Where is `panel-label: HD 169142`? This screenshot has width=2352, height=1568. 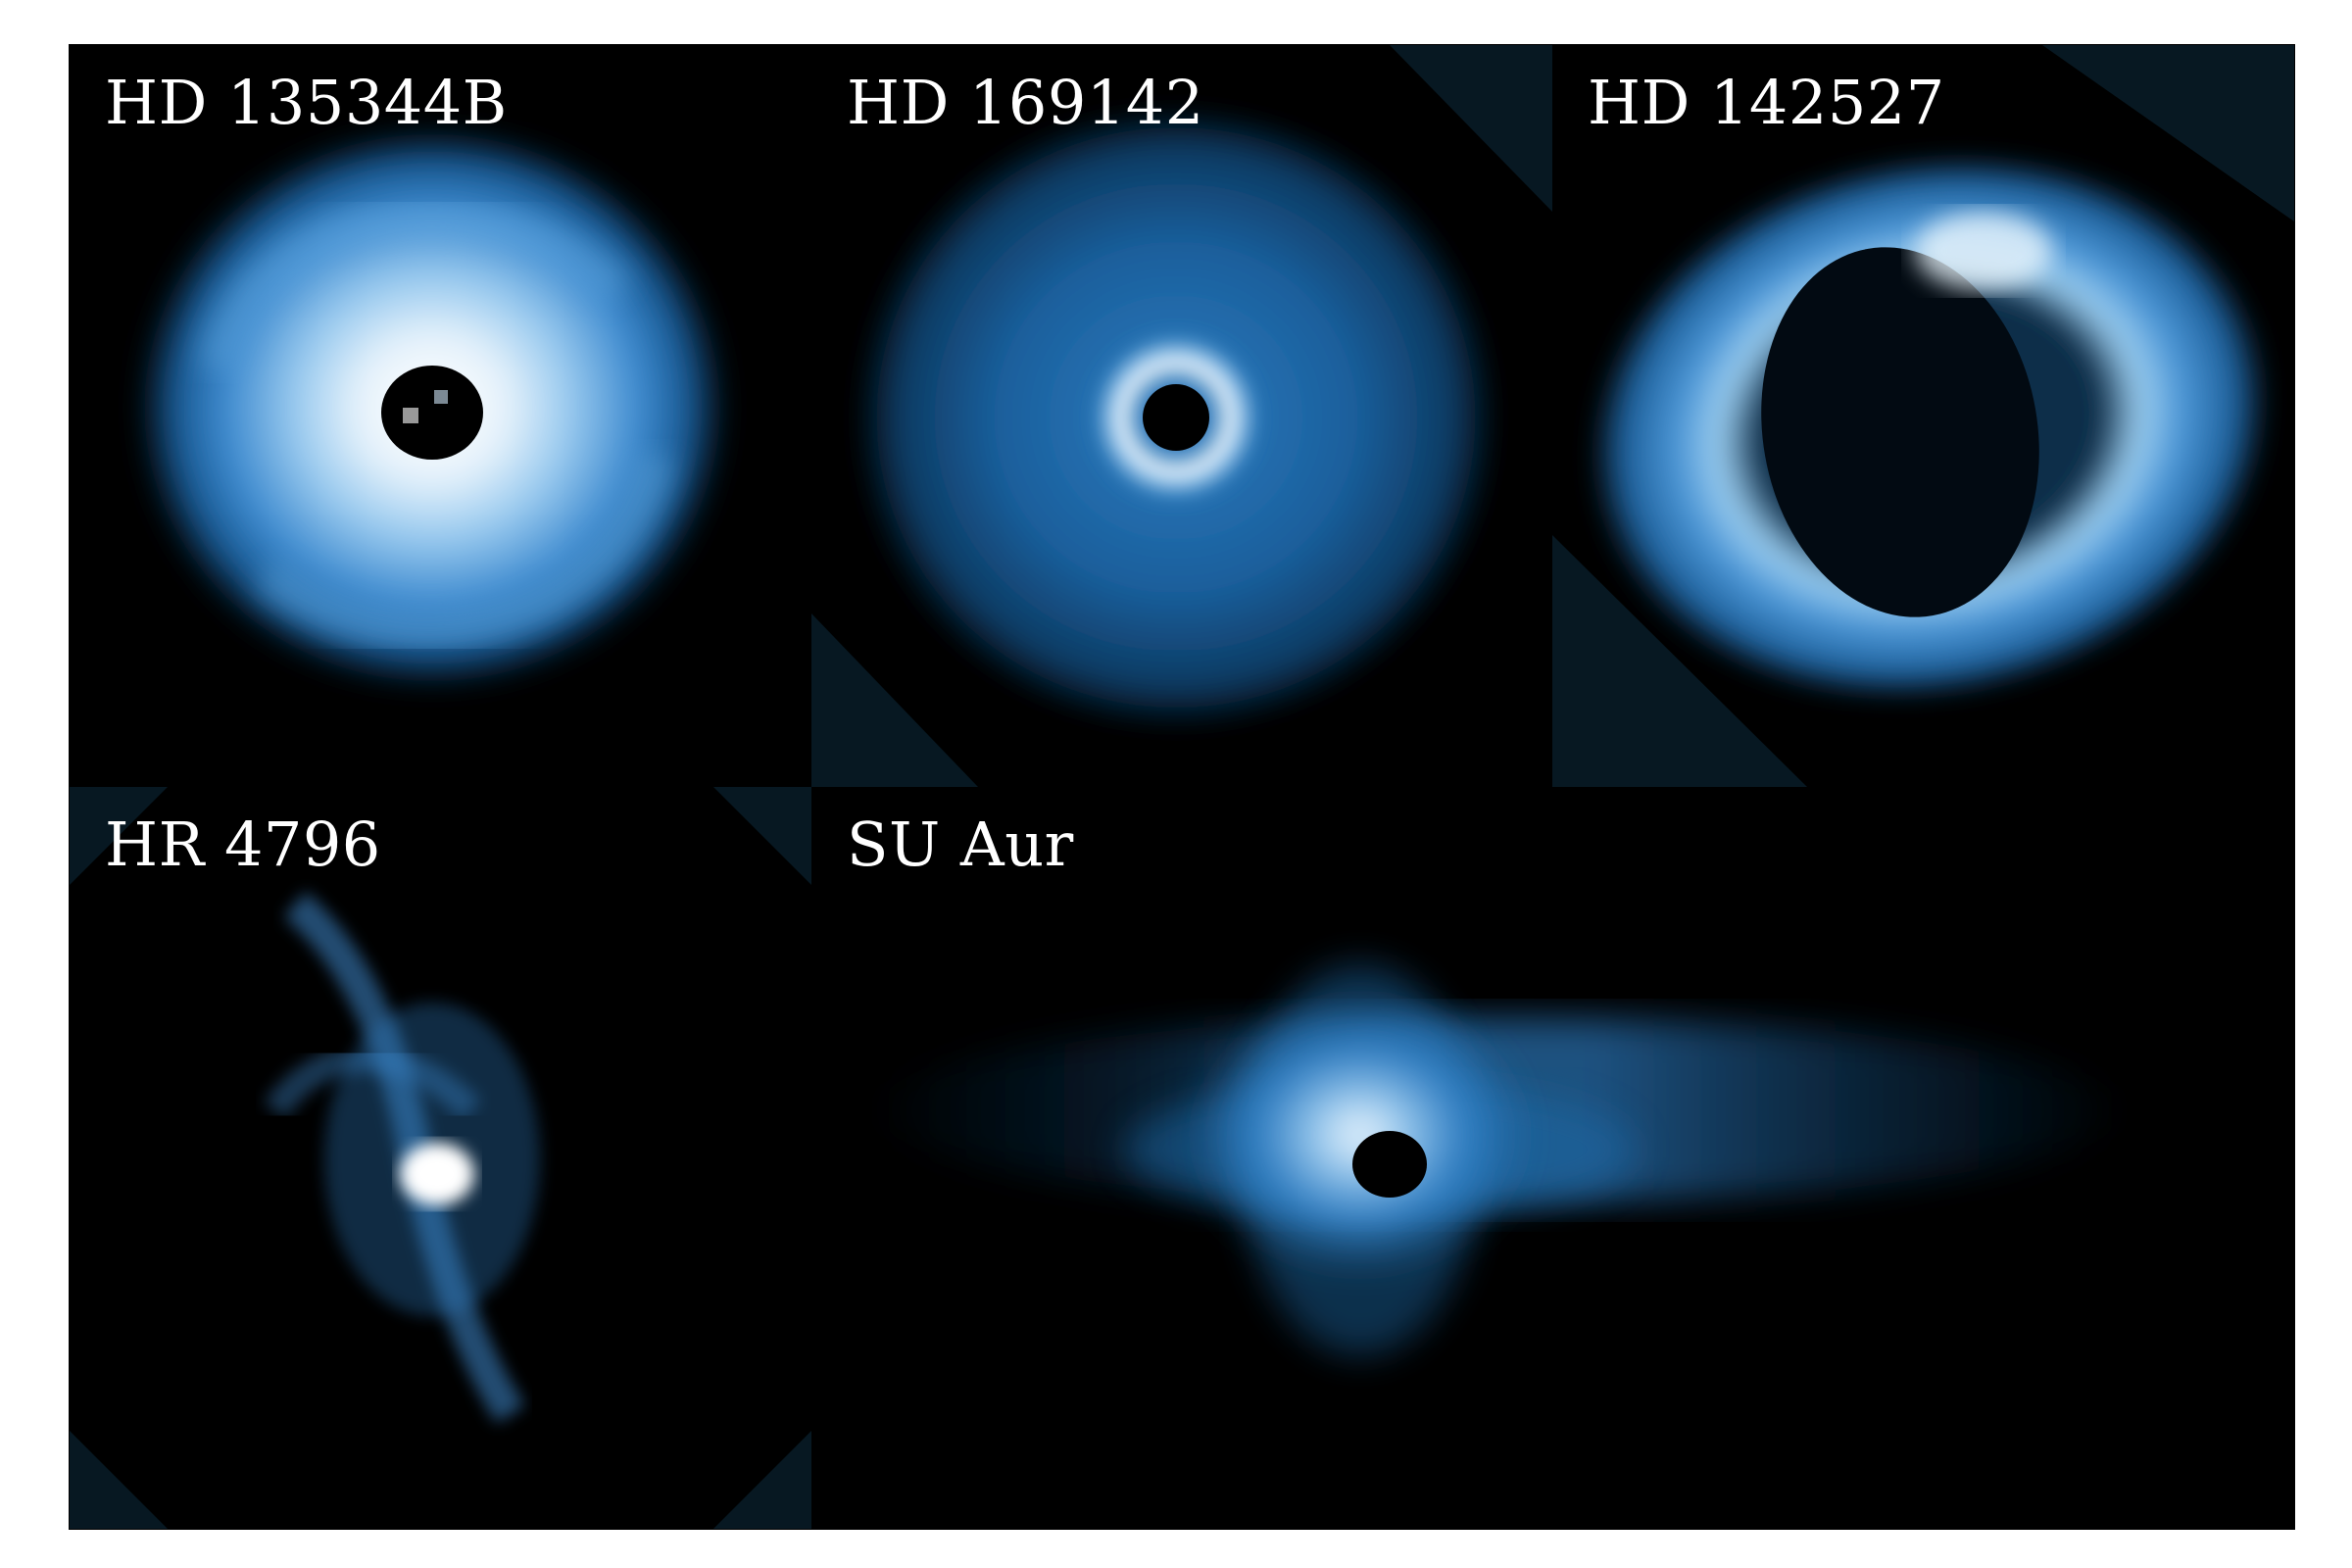 panel-label: HD 169142 is located at coordinates (1025, 102).